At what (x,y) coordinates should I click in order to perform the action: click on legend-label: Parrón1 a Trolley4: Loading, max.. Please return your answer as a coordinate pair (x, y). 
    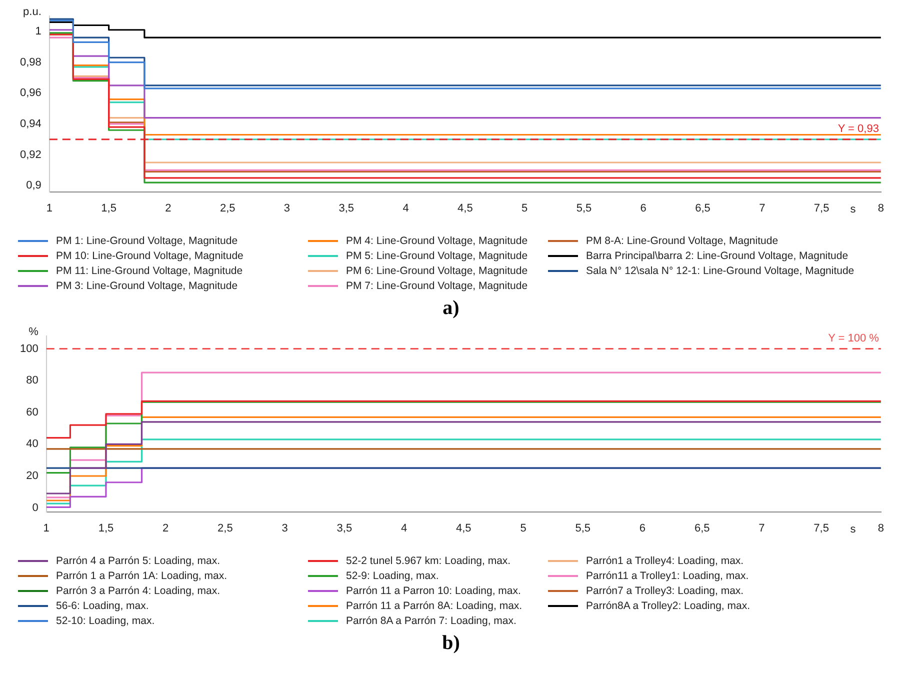
    Looking at the image, I should click on (665, 560).